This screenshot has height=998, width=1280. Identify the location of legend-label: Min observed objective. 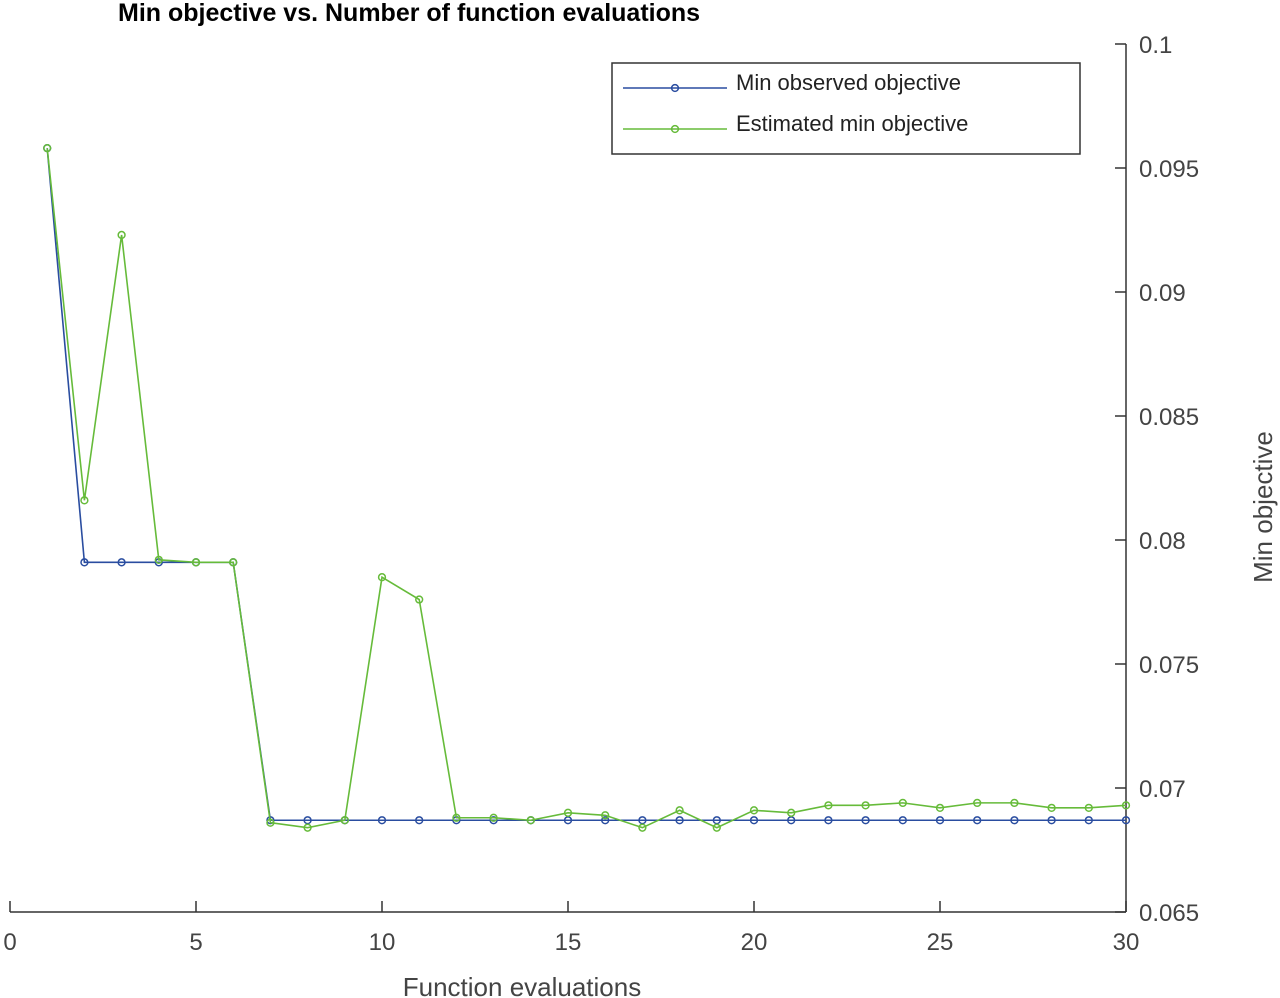
(848, 82).